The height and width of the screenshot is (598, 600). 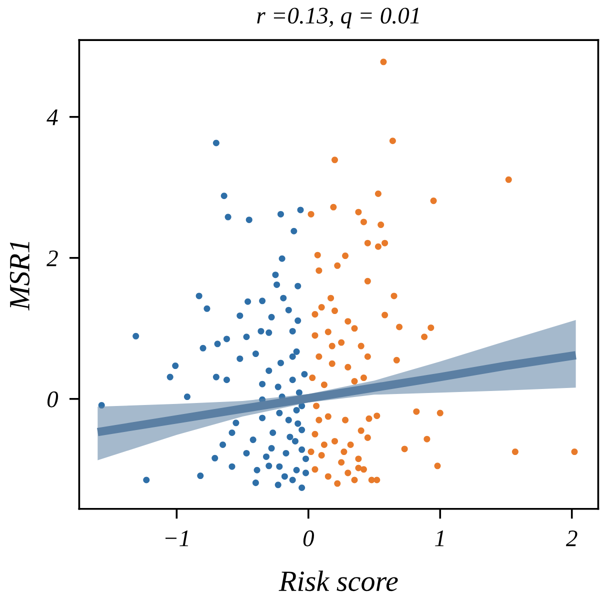 I want to click on y-tick-label: 0, so click(x=52, y=399).